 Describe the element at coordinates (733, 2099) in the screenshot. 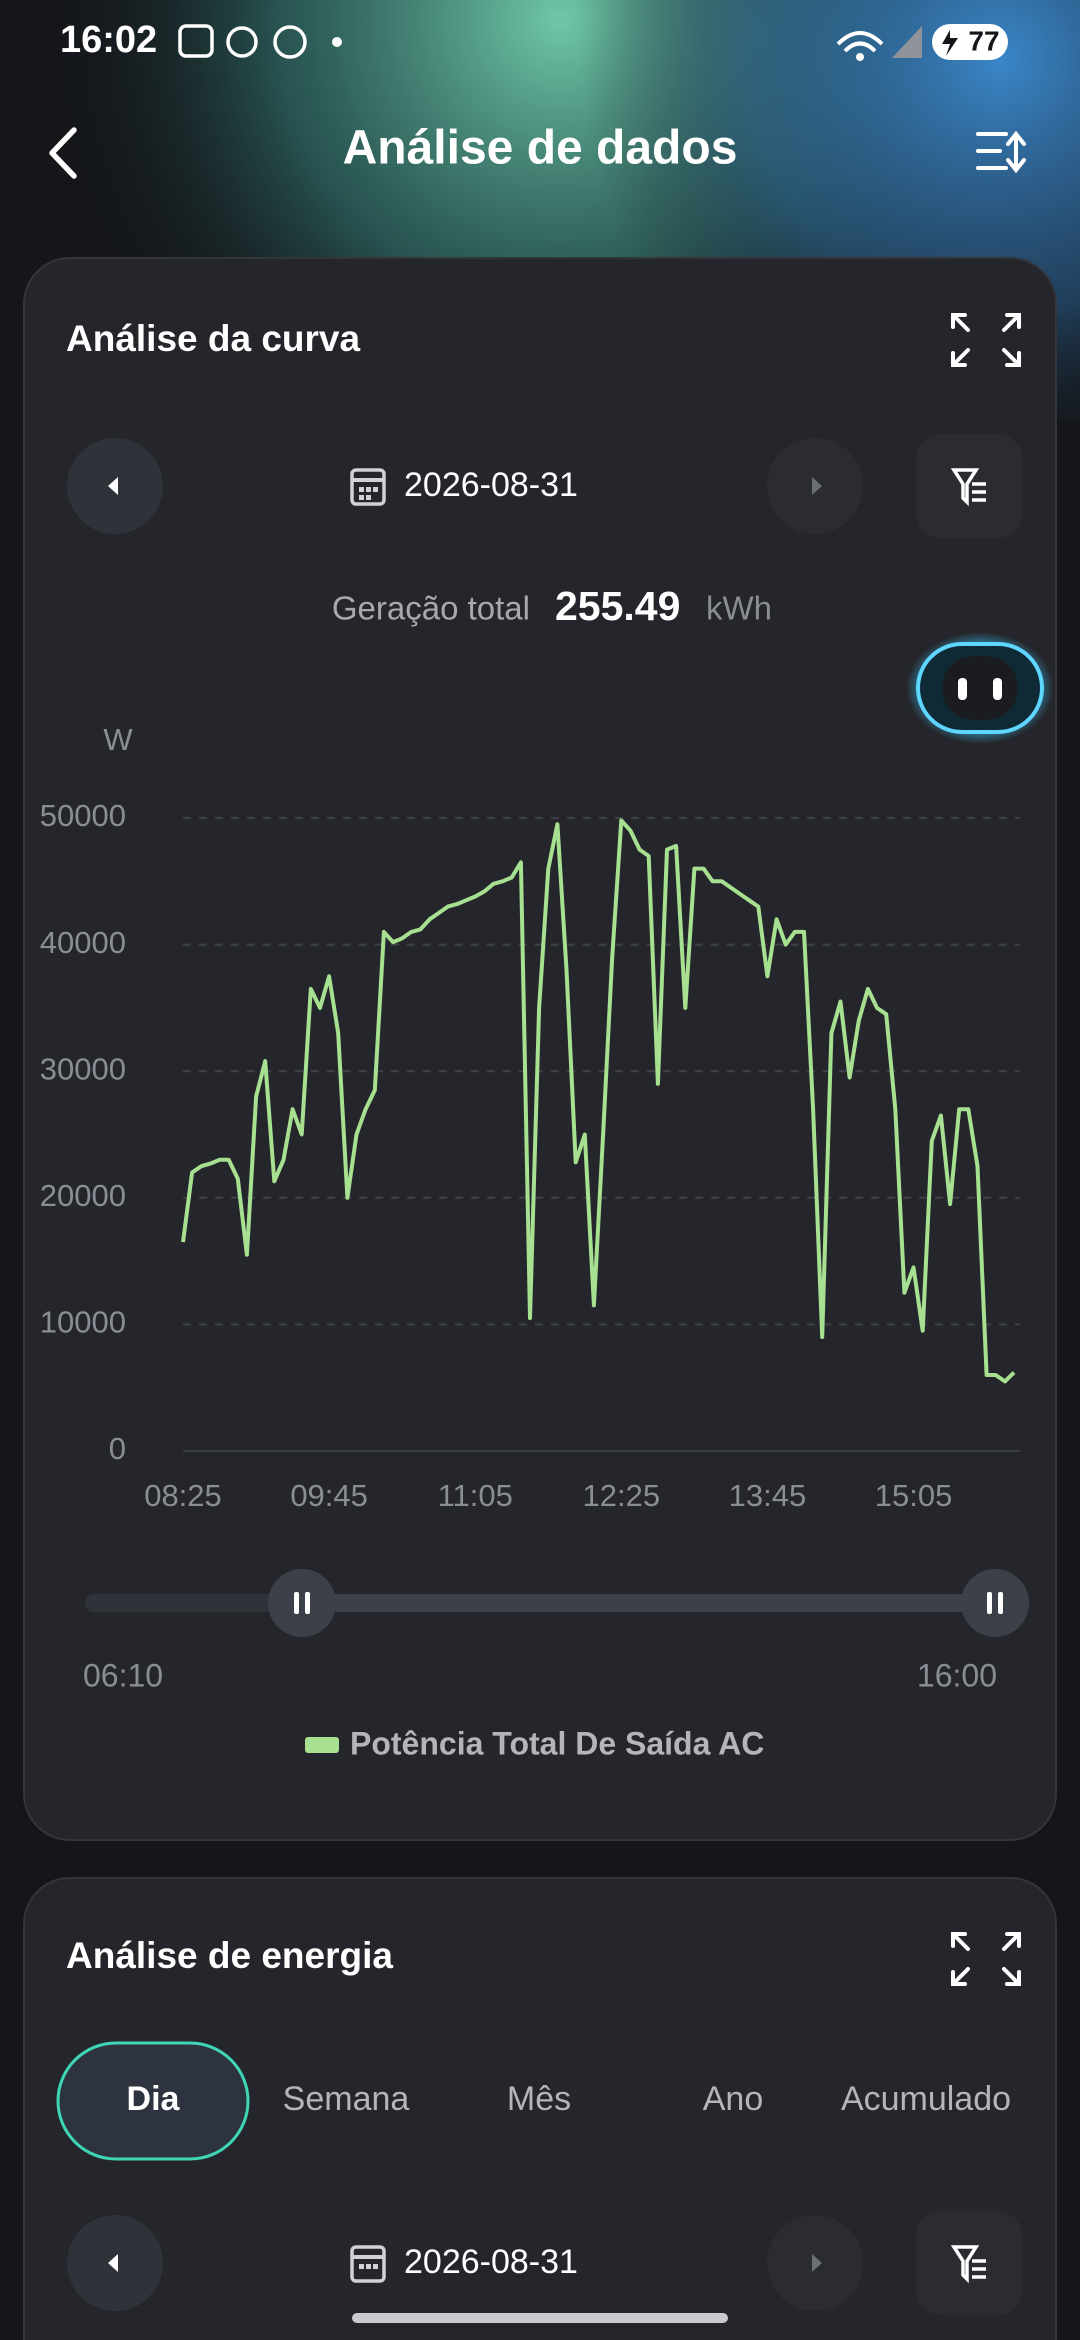

I see `tab: Ano` at that location.